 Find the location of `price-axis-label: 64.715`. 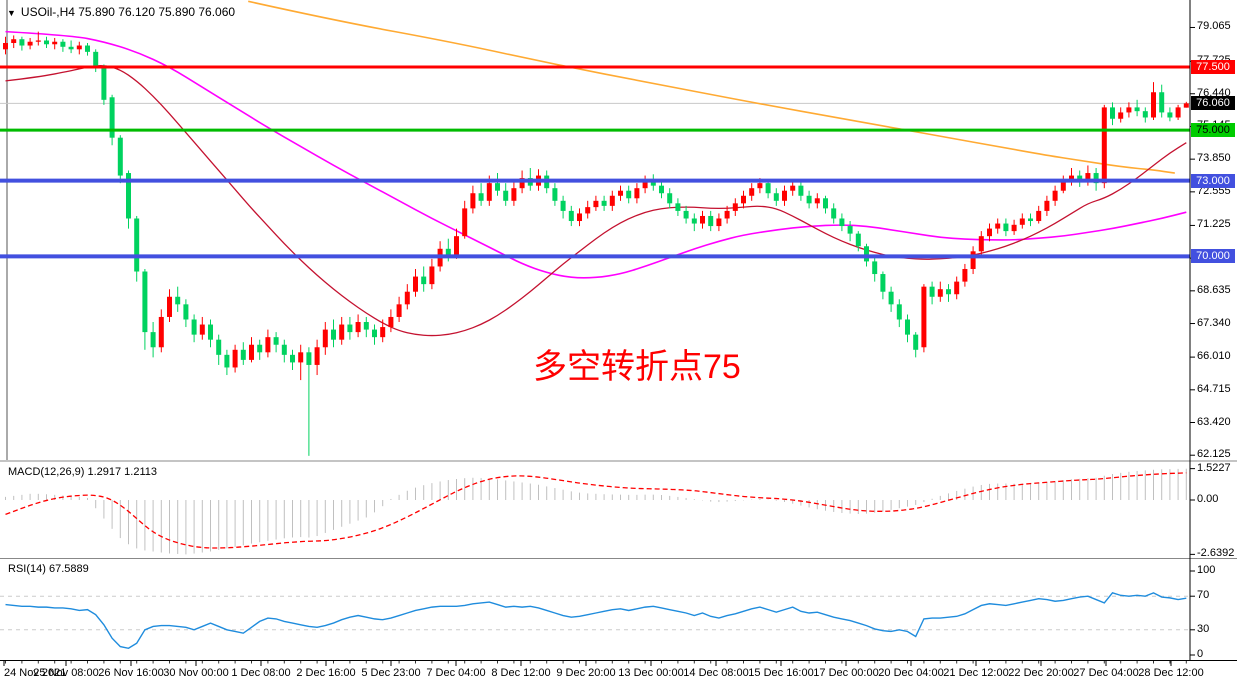

price-axis-label: 64.715 is located at coordinates (1214, 388).